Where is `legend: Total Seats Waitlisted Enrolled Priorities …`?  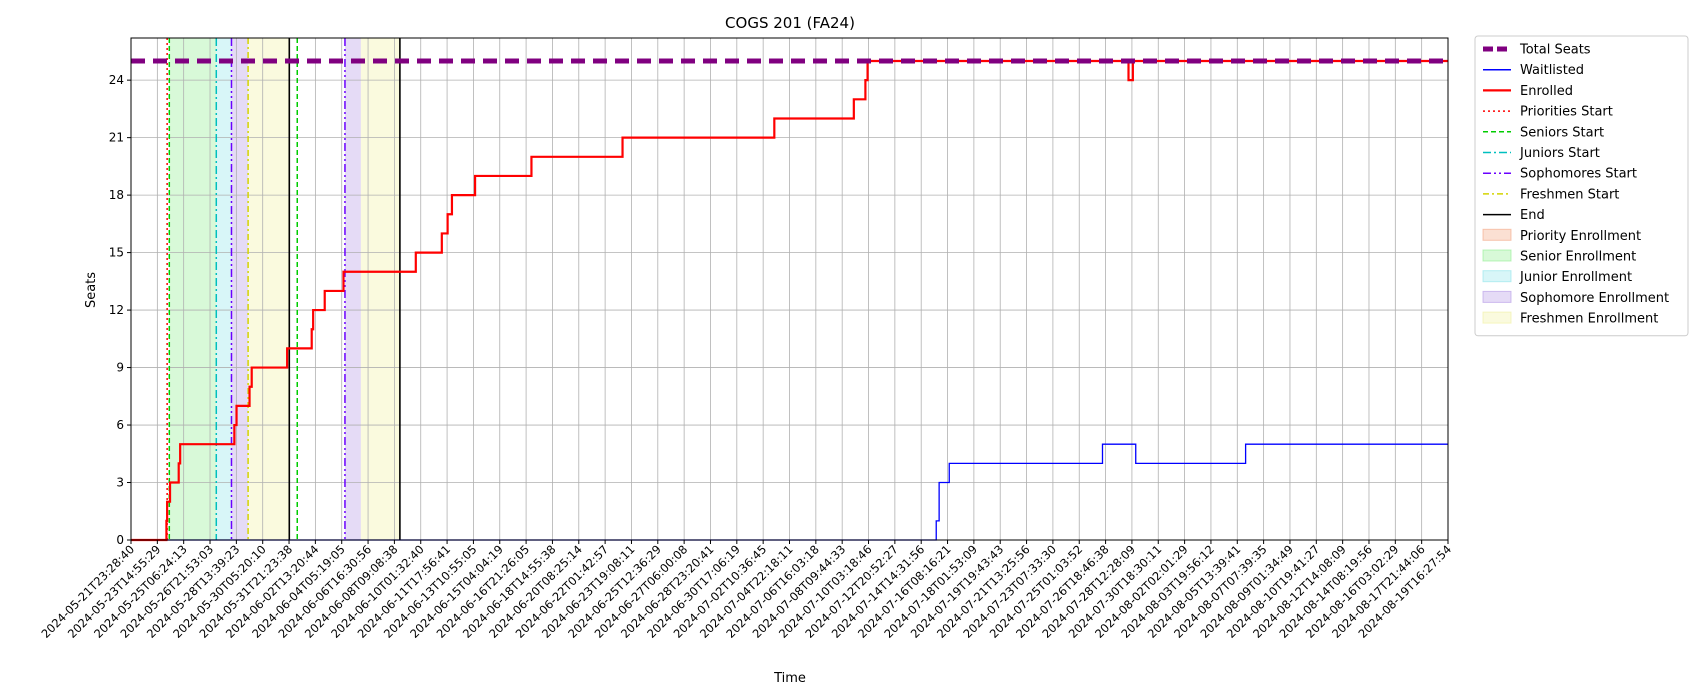
legend: Total Seats Waitlisted Enrolled Priorities … is located at coordinates (1581, 186).